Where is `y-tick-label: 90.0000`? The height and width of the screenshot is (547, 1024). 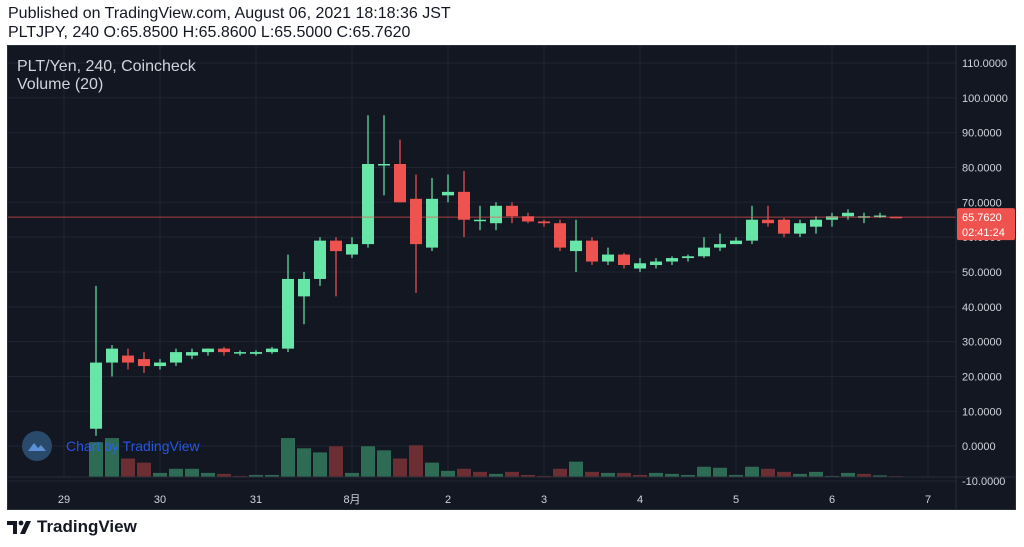
y-tick-label: 90.0000 is located at coordinates (982, 134).